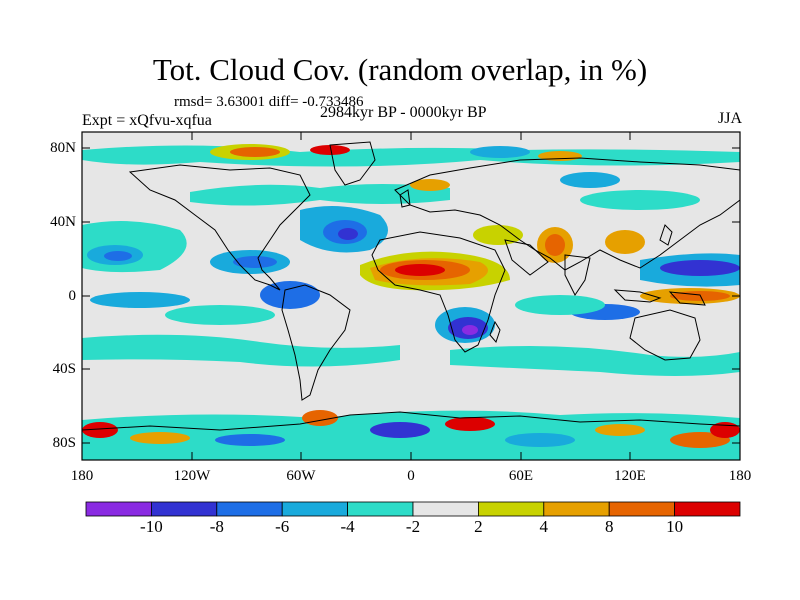 This screenshot has height=600, width=800. What do you see at coordinates (495, 331) in the screenshot?
I see `coastline-madagascar` at bounding box center [495, 331].